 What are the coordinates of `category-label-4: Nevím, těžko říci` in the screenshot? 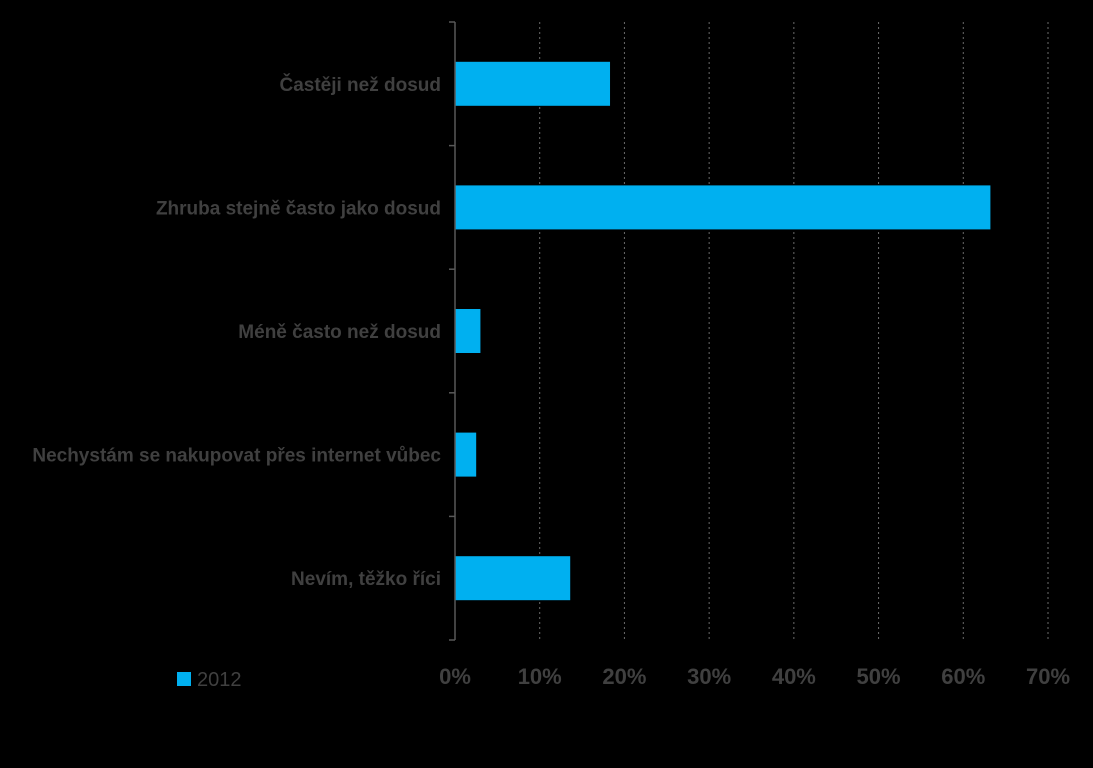 It's located at (366, 579).